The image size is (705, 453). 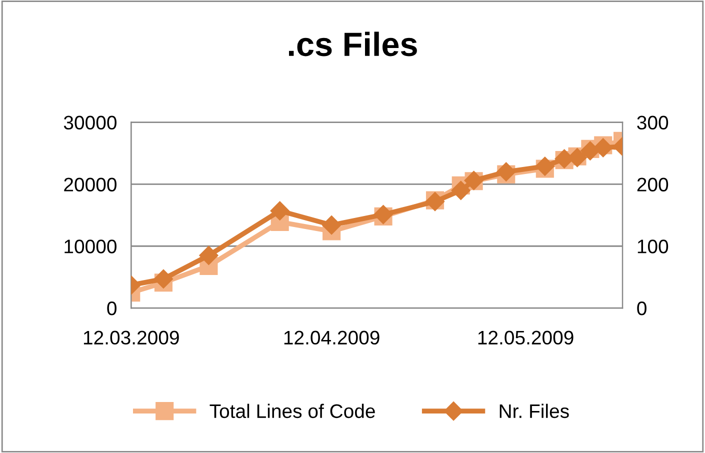 I want to click on x-tick-label: 12.03.2009, so click(x=131, y=337).